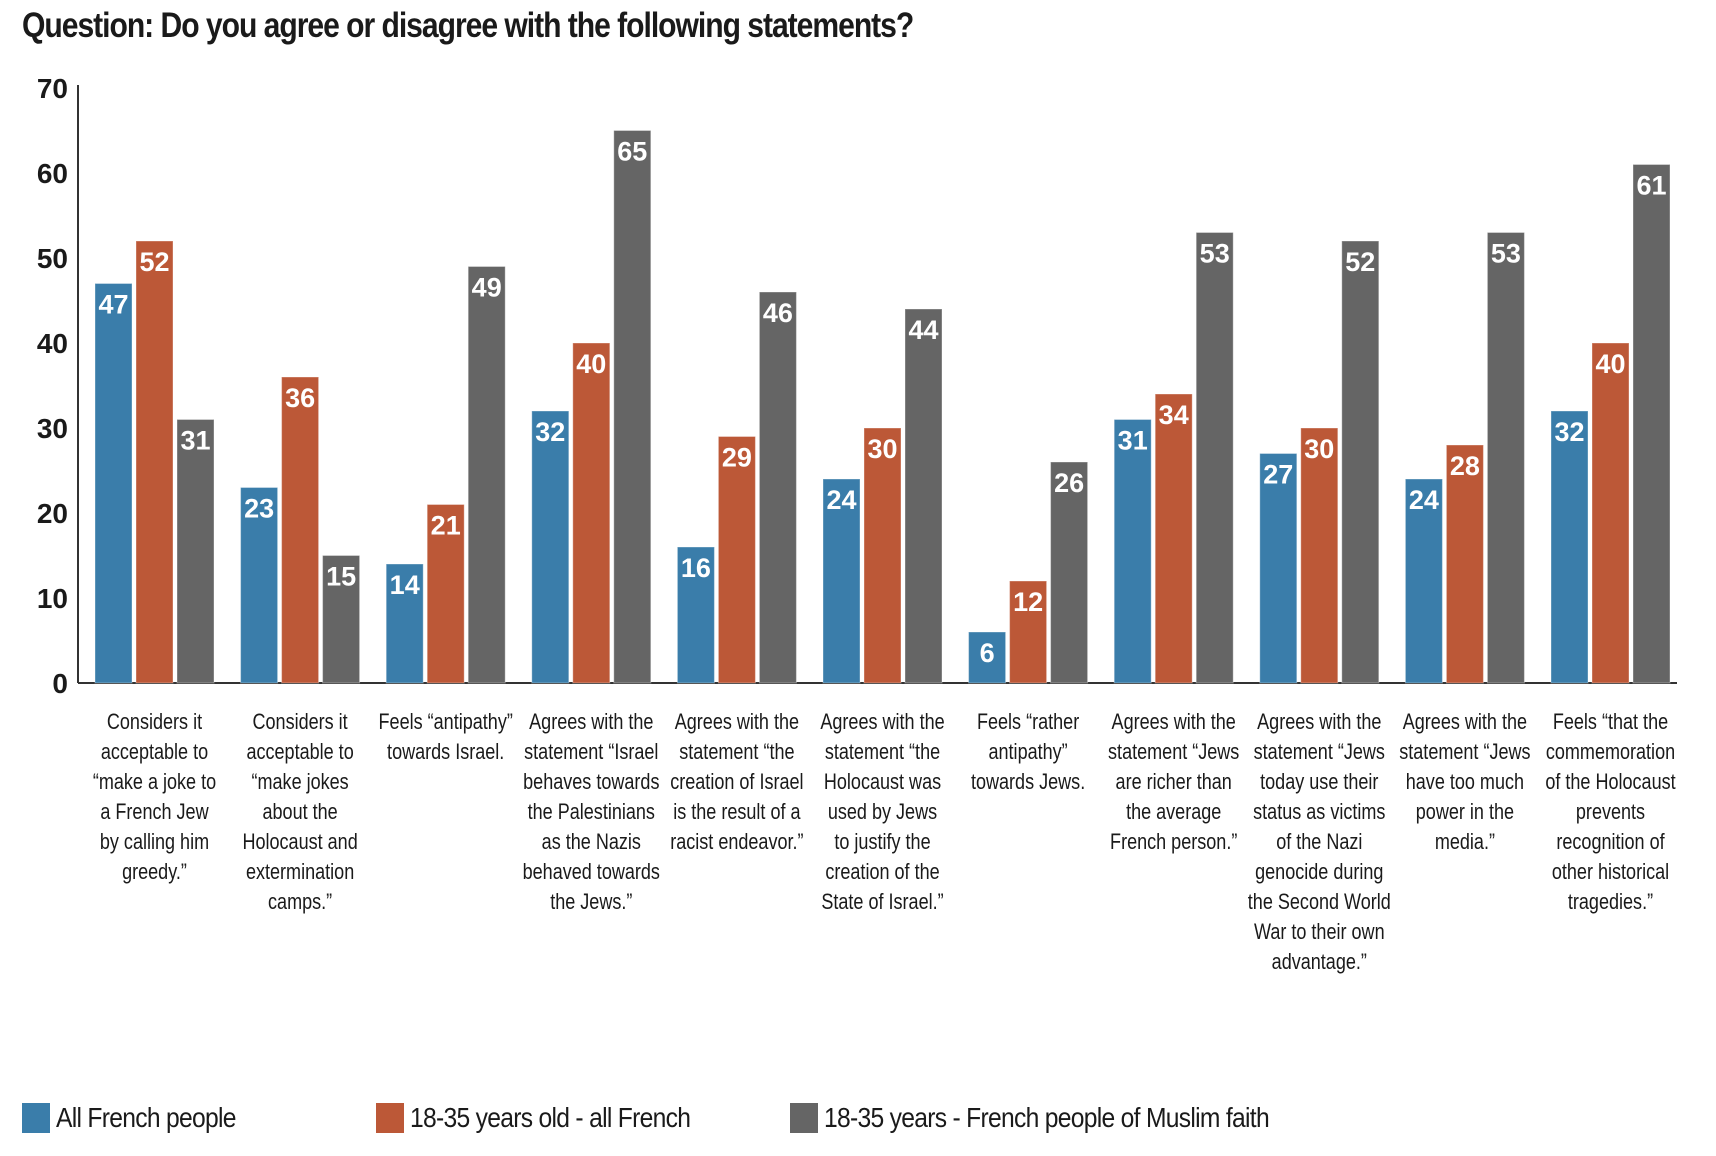 Image resolution: width=1716 pixels, height=1156 pixels. Describe the element at coordinates (60, 683) in the screenshot. I see `y-tick-label: 0` at that location.